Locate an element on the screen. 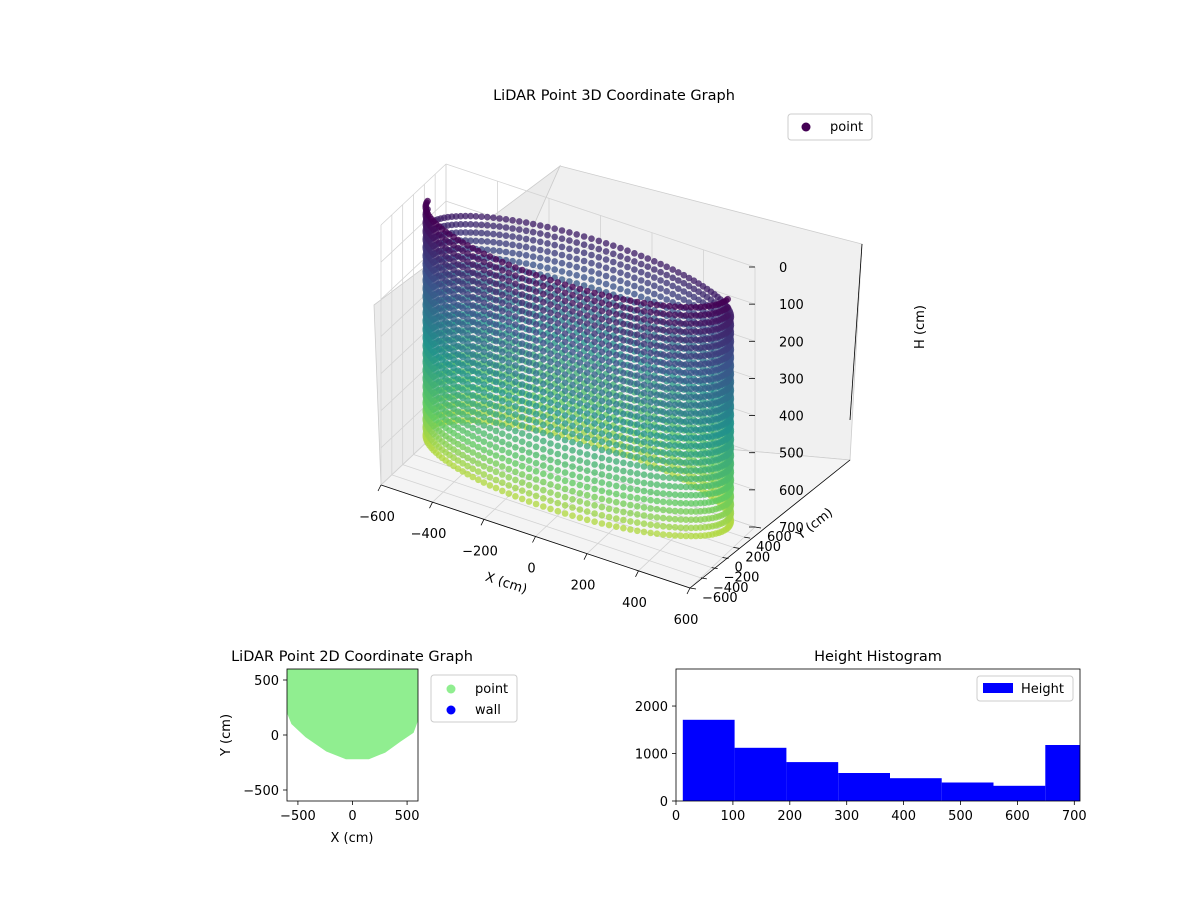 Image resolution: width=1200 pixels, height=900 pixels. x-tick-label: 0 is located at coordinates (531, 569).